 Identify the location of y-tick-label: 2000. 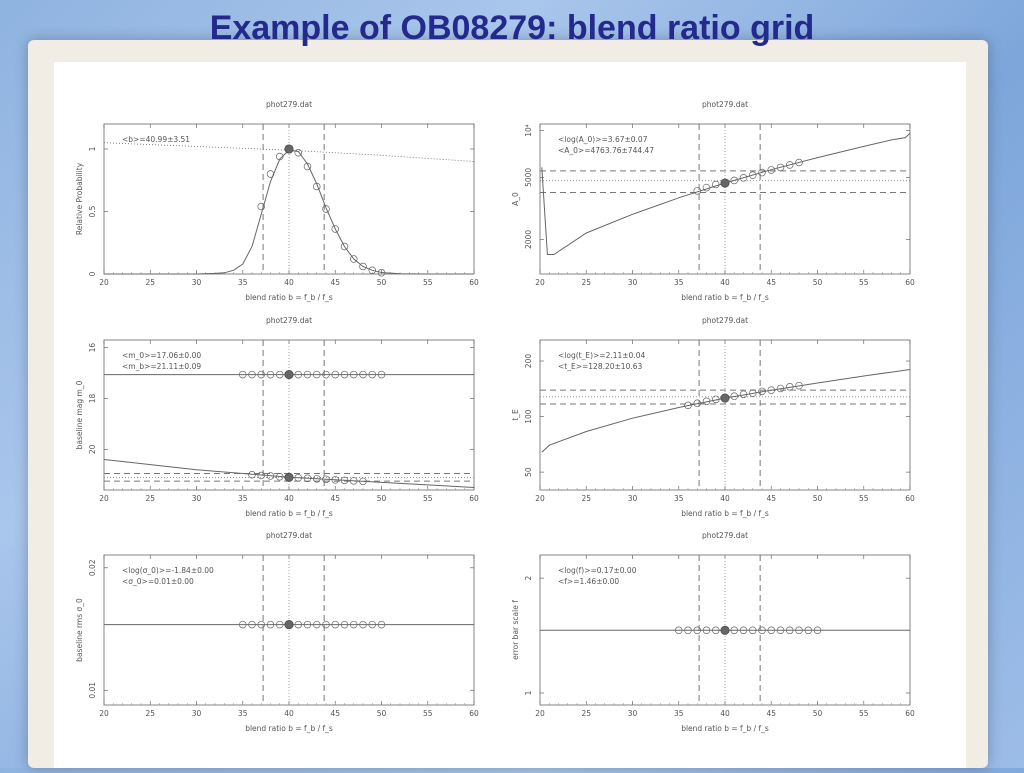
(528, 239).